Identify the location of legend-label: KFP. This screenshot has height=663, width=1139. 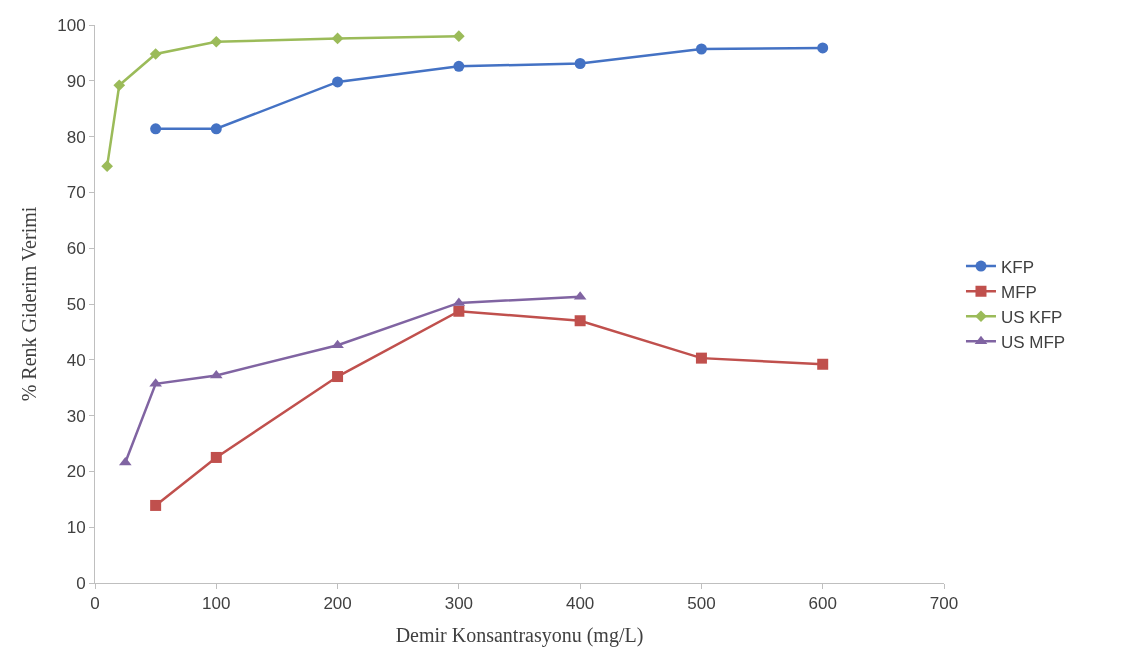
(1017, 267).